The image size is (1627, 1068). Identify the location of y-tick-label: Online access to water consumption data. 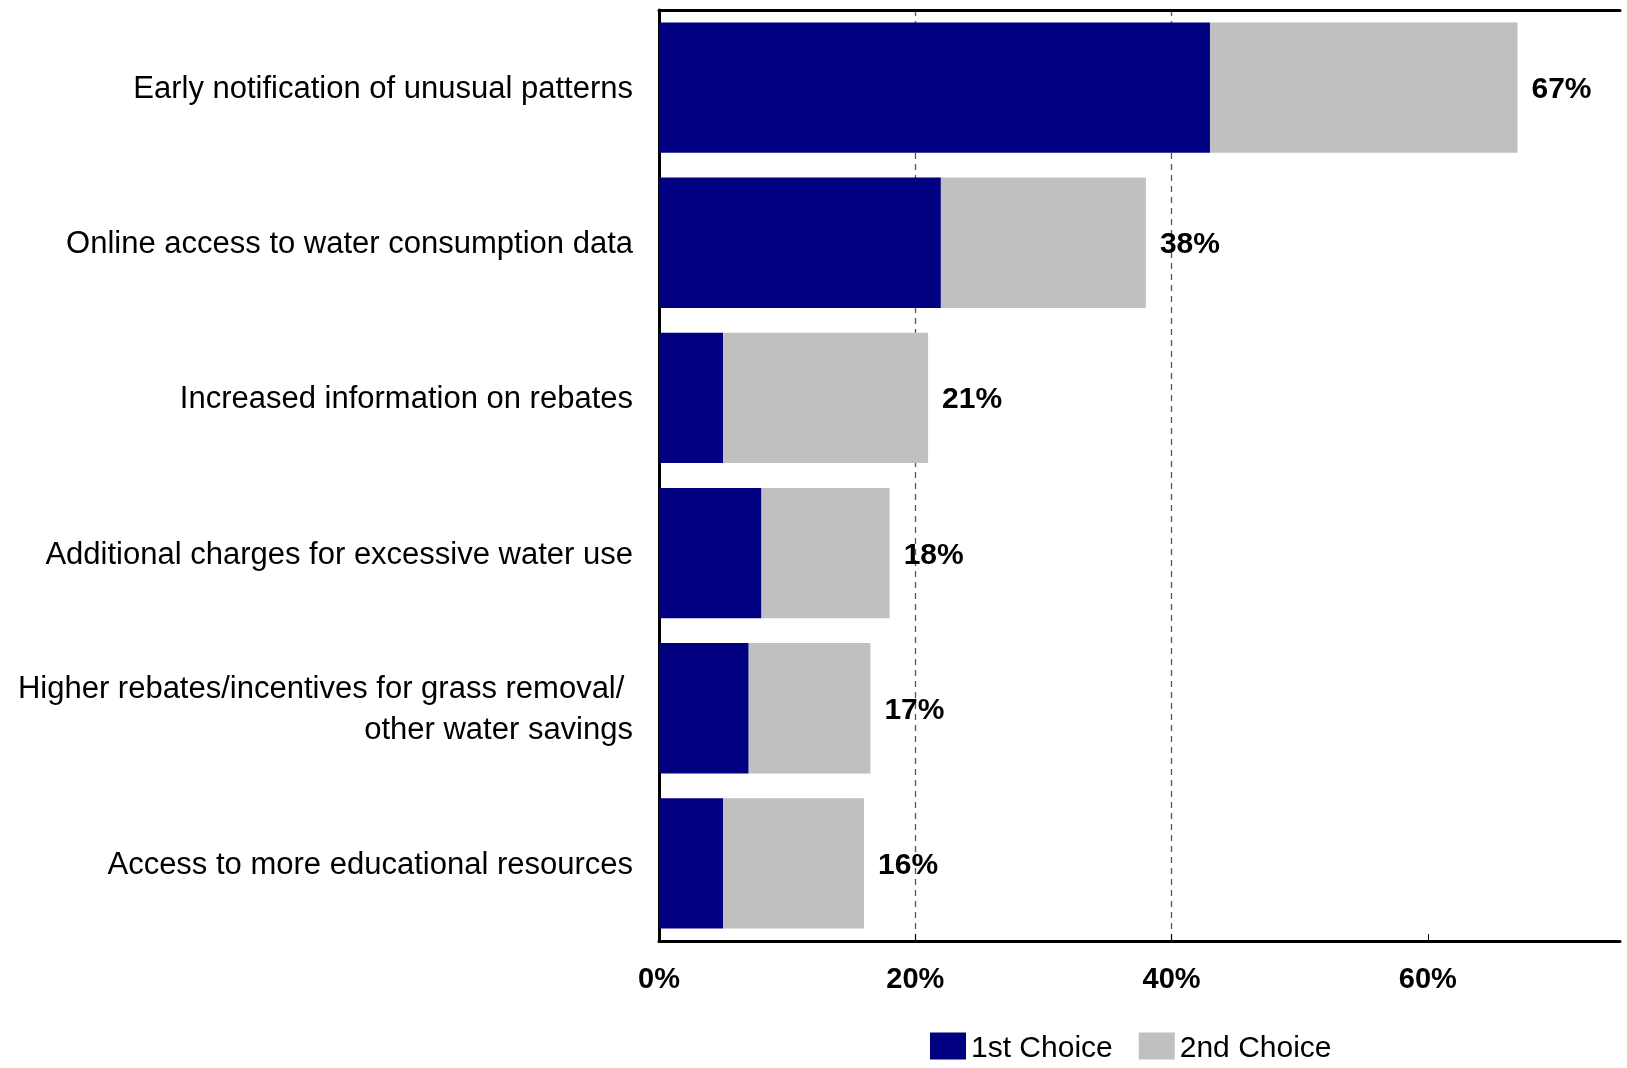
(350, 243).